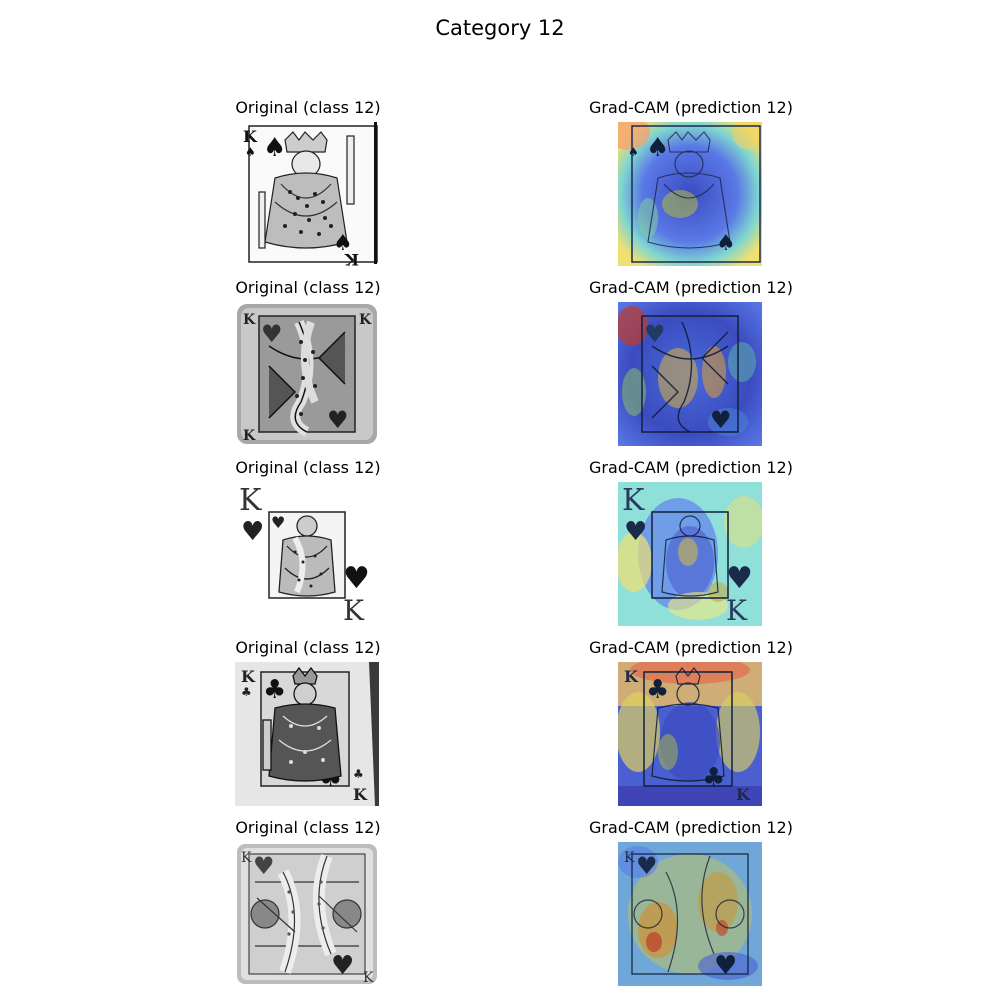 This screenshot has height=1000, width=1000. I want to click on figure-title: Category 12, so click(500, 28).